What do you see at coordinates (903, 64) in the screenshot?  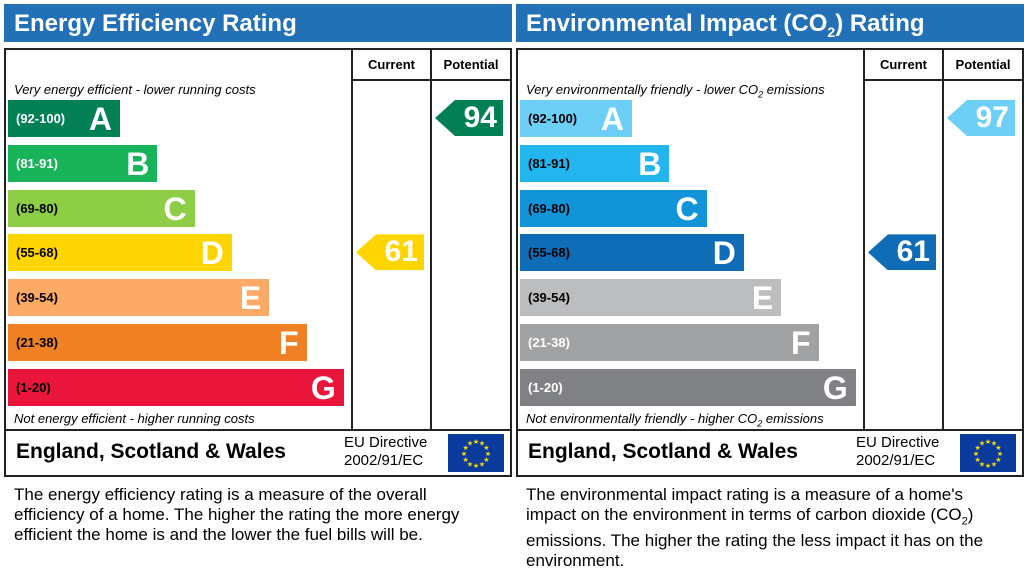 I see `current-column-header: Current` at bounding box center [903, 64].